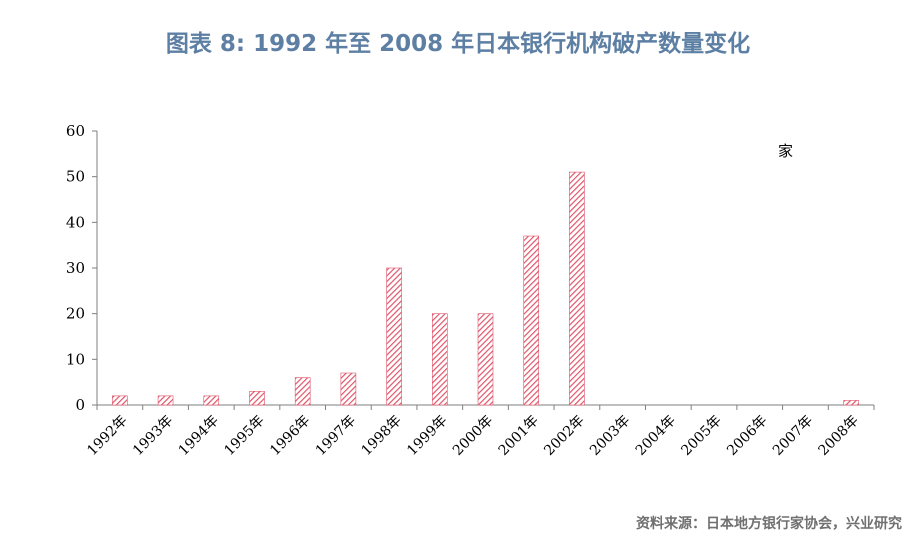  Describe the element at coordinates (701, 436) in the screenshot. I see `x-tick-label: 2005年` at that location.